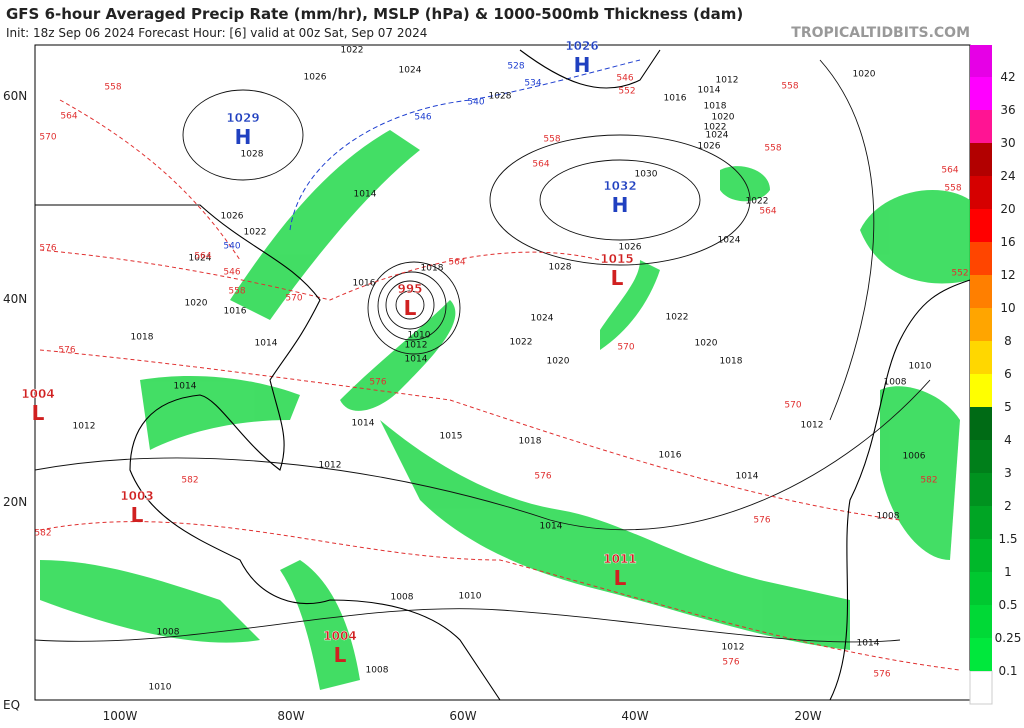 Image resolution: width=1024 pixels, height=728 pixels. I want to click on cold-thickness, so click(465, 145).